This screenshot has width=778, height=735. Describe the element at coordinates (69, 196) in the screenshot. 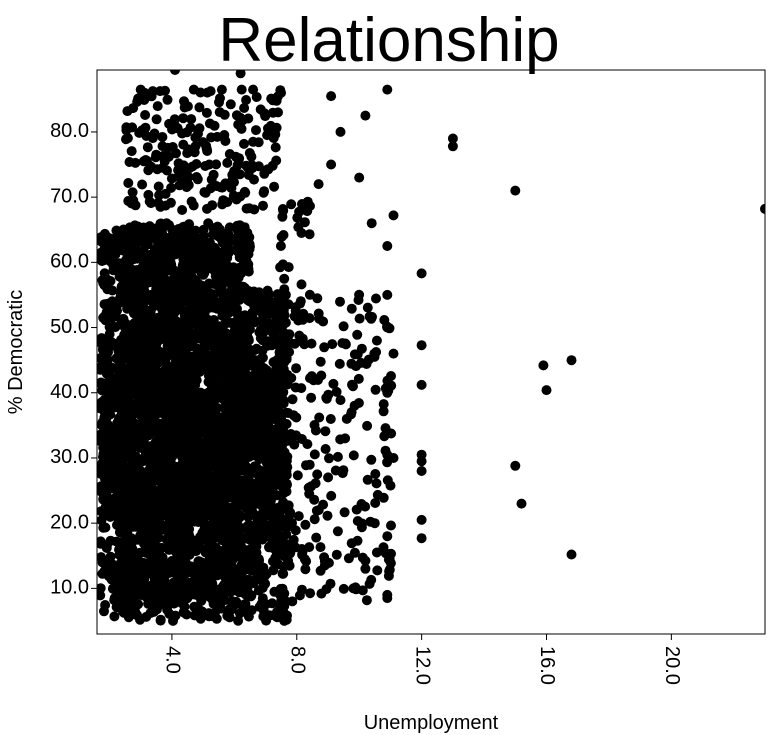

I see `y-tick-label: 70.0` at that location.